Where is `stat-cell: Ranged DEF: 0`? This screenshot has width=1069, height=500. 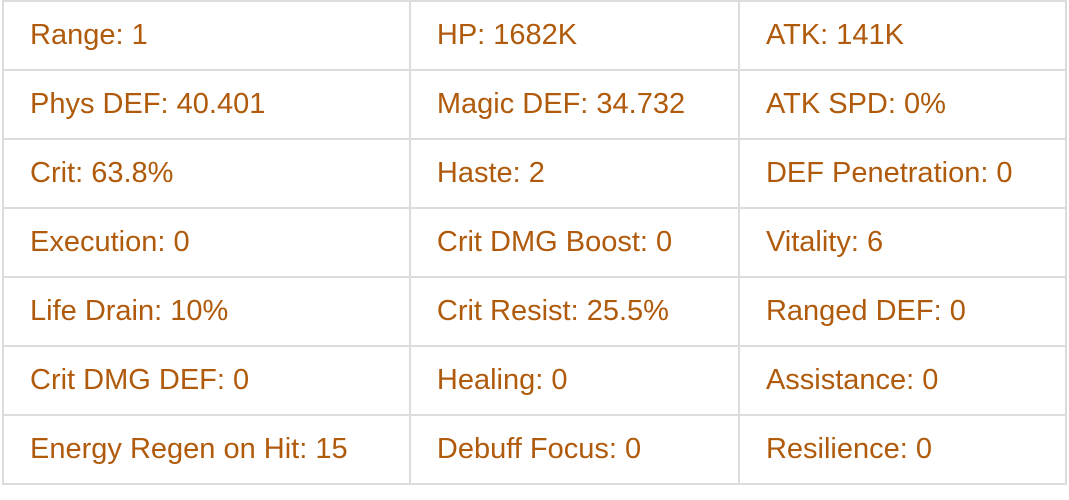 stat-cell: Ranged DEF: 0 is located at coordinates (902, 311).